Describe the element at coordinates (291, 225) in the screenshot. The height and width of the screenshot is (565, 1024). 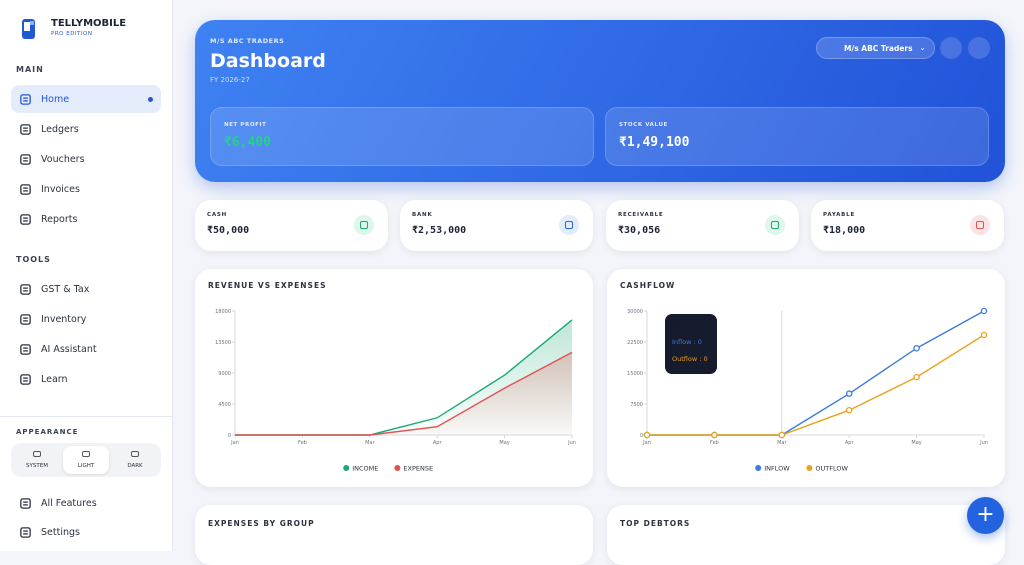
I see `stat-card: CASH ₹50,000` at that location.